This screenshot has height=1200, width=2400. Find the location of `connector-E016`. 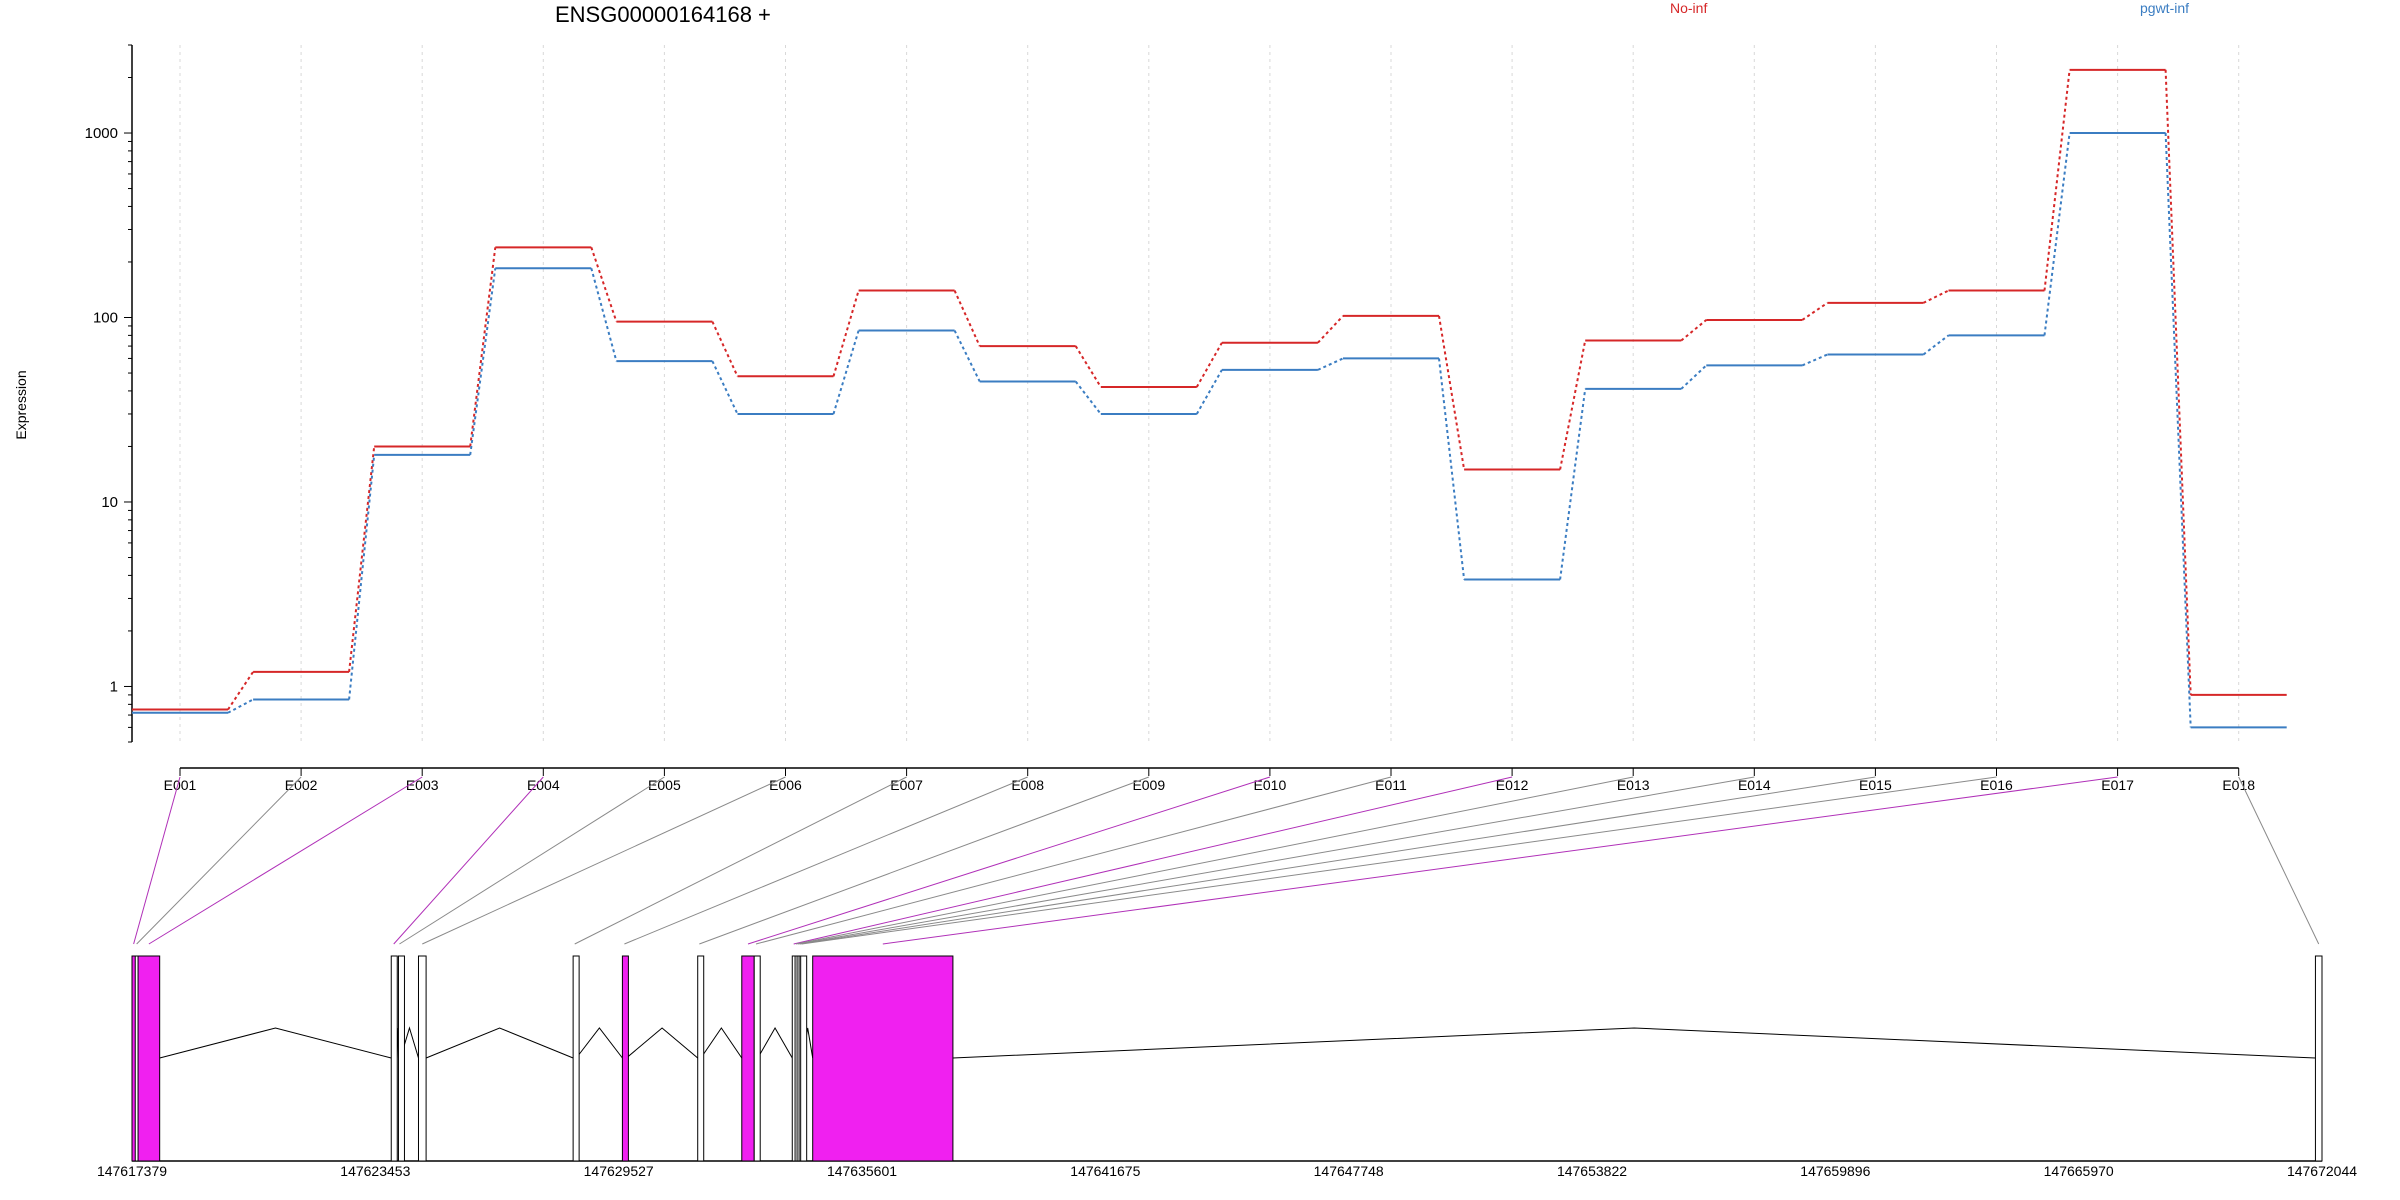

connector-E016 is located at coordinates (1399, 860).